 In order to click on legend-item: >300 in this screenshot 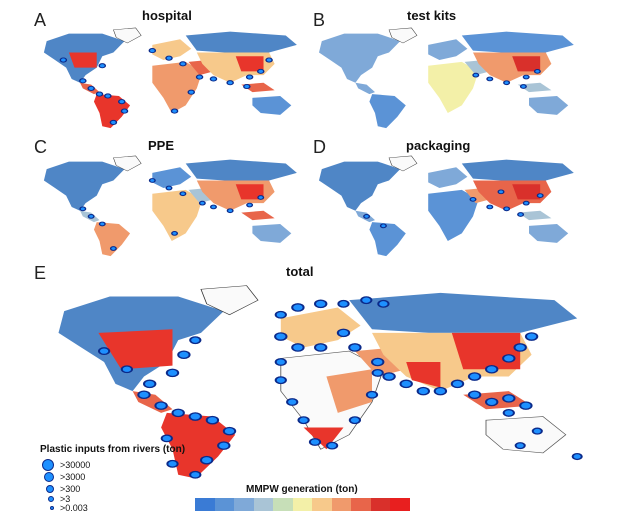, I will do `click(62, 489)`.